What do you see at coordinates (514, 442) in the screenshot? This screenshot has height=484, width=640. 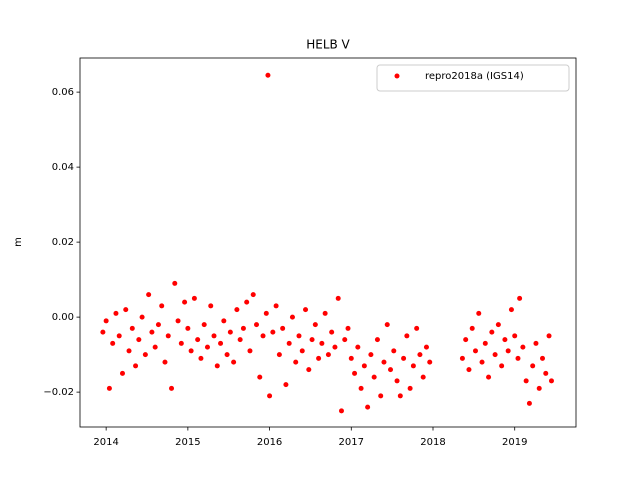 I see `x-tick-label: 2019` at bounding box center [514, 442].